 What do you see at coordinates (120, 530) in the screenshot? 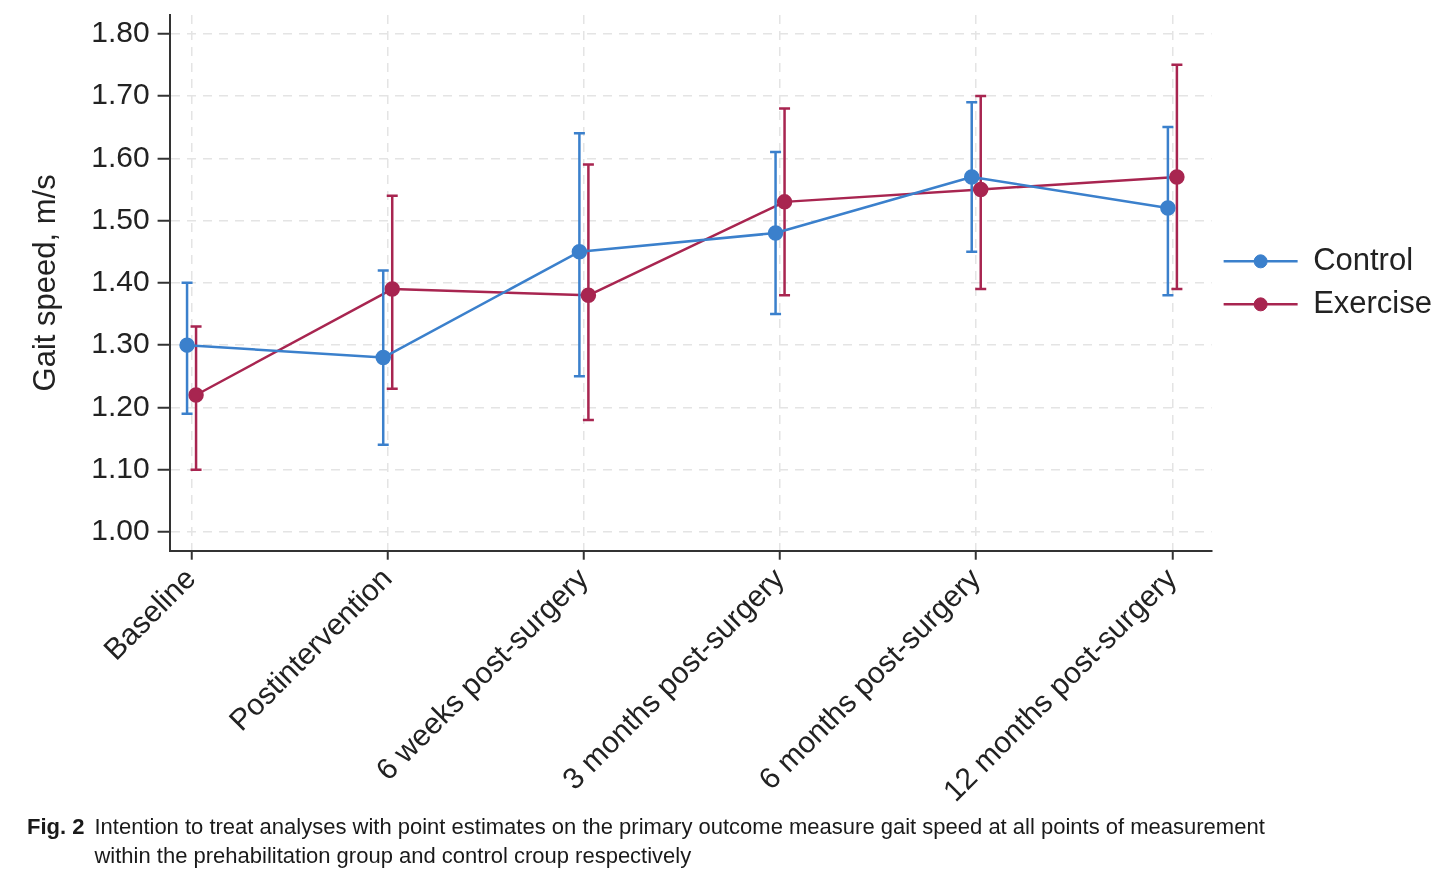
I see `y-tick-label: 1.00` at bounding box center [120, 530].